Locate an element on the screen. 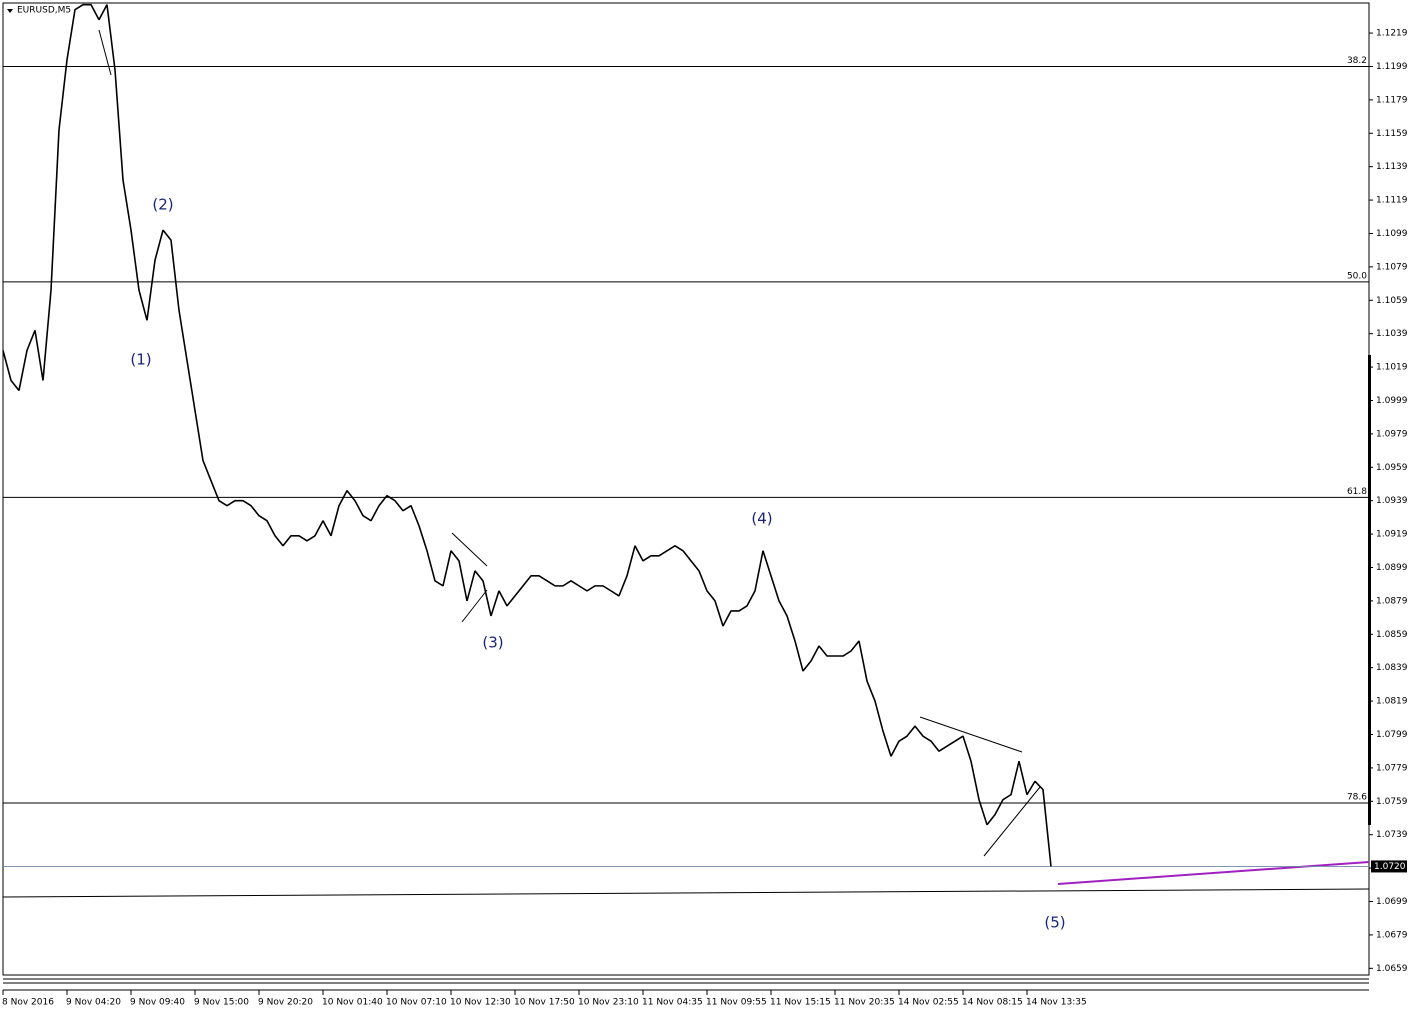 This screenshot has width=1409, height=1014. y-tick-label: 1.1199 is located at coordinates (1392, 67).